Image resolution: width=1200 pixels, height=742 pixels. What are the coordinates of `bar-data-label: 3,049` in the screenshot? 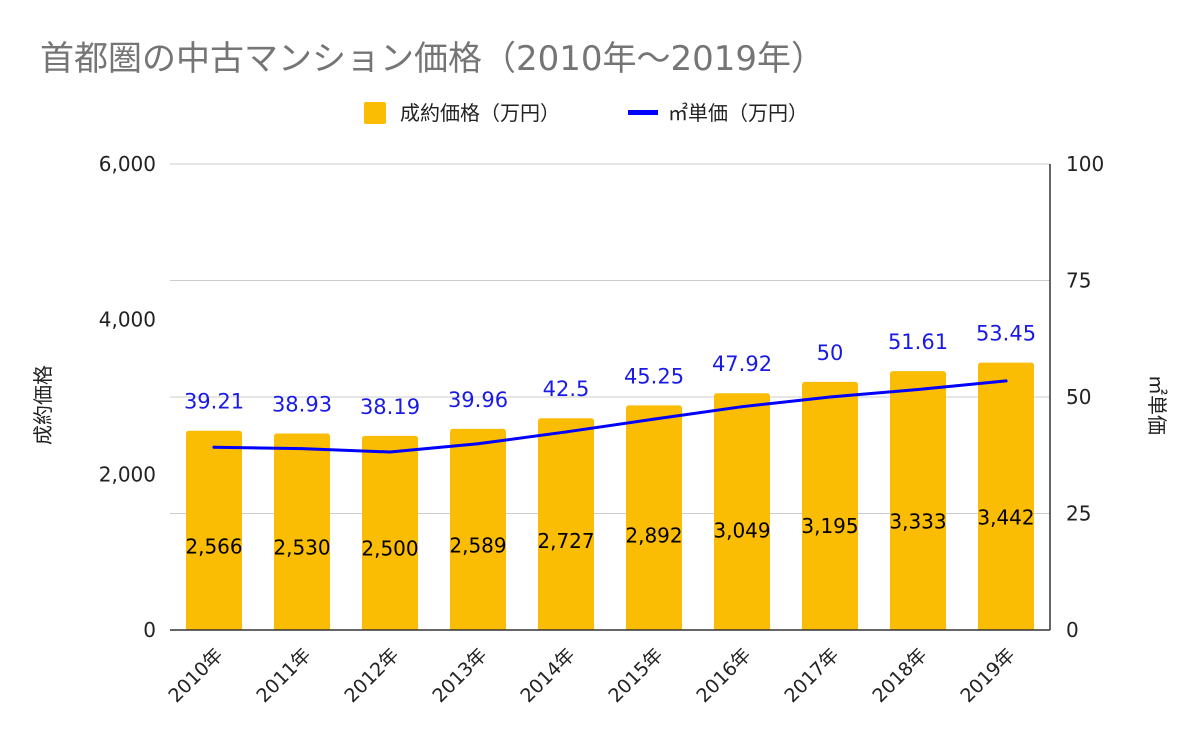 It's located at (741, 531).